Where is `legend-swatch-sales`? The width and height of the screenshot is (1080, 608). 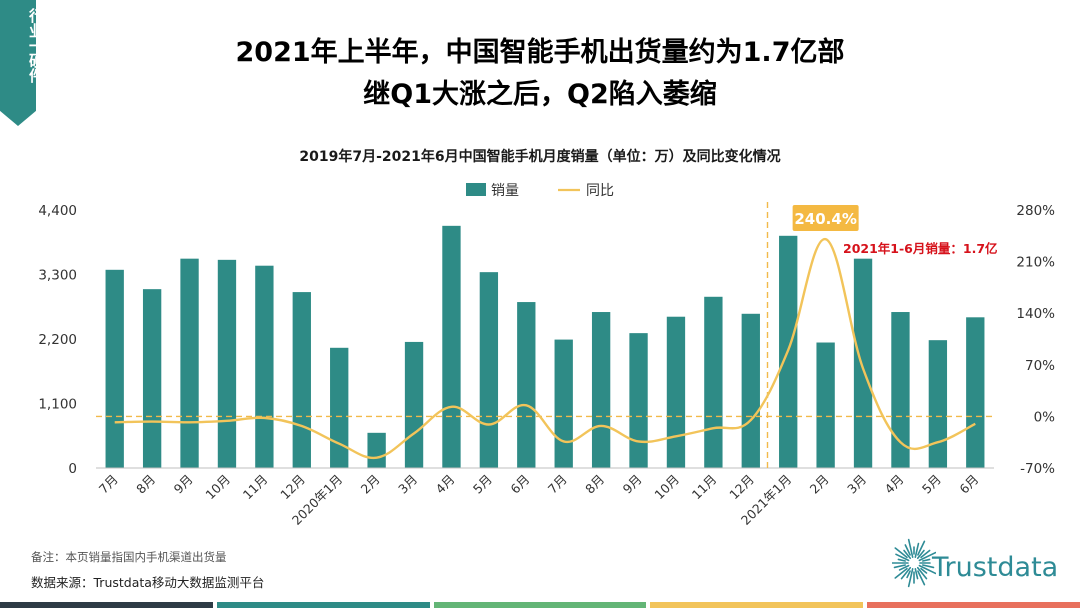 legend-swatch-sales is located at coordinates (476, 189).